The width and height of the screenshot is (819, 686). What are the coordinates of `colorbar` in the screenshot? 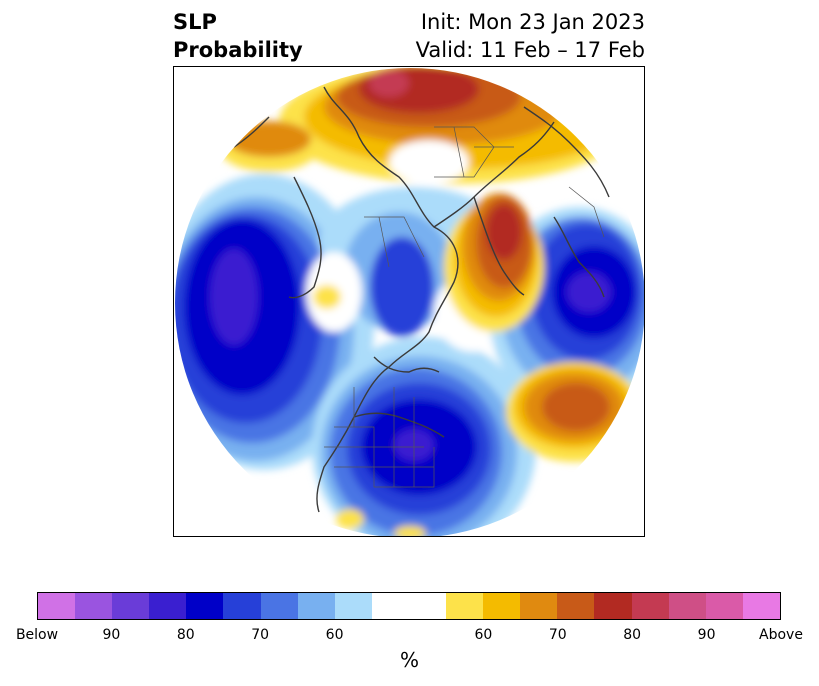 It's located at (409, 606).